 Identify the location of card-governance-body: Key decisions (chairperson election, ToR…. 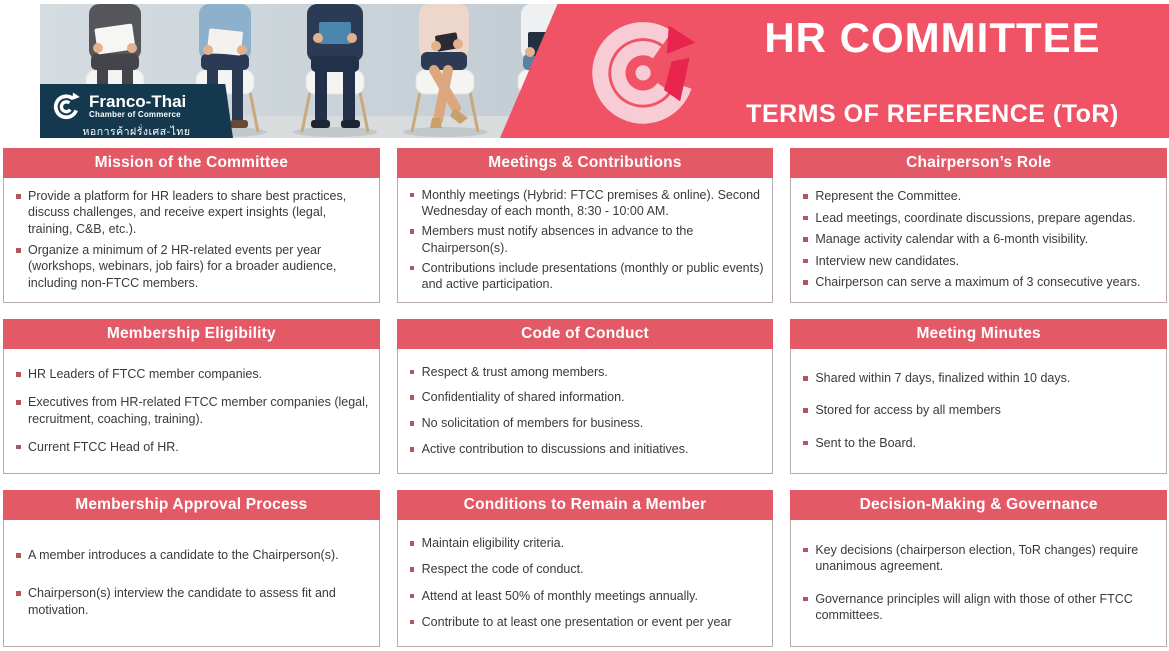
(978, 583).